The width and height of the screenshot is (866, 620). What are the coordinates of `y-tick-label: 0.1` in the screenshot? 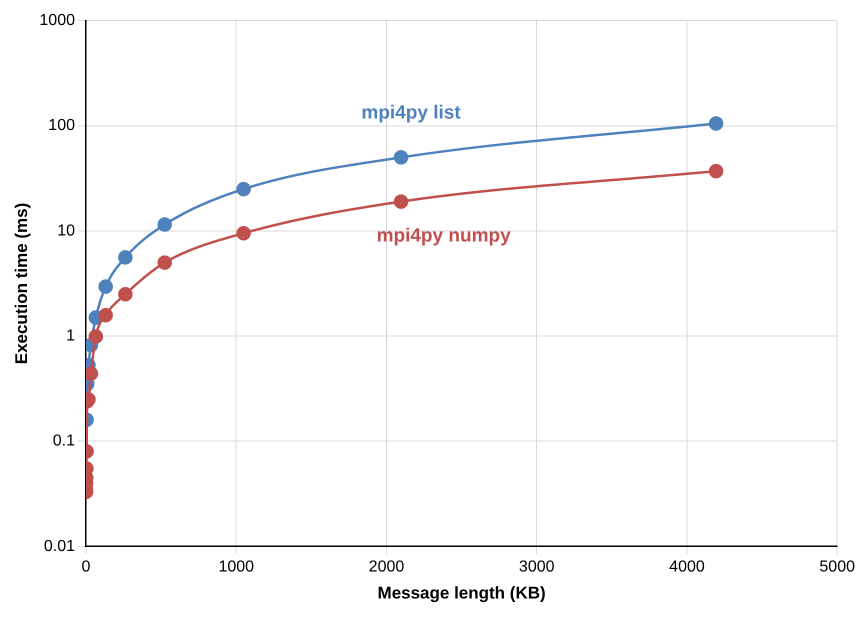 It's located at (64, 441).